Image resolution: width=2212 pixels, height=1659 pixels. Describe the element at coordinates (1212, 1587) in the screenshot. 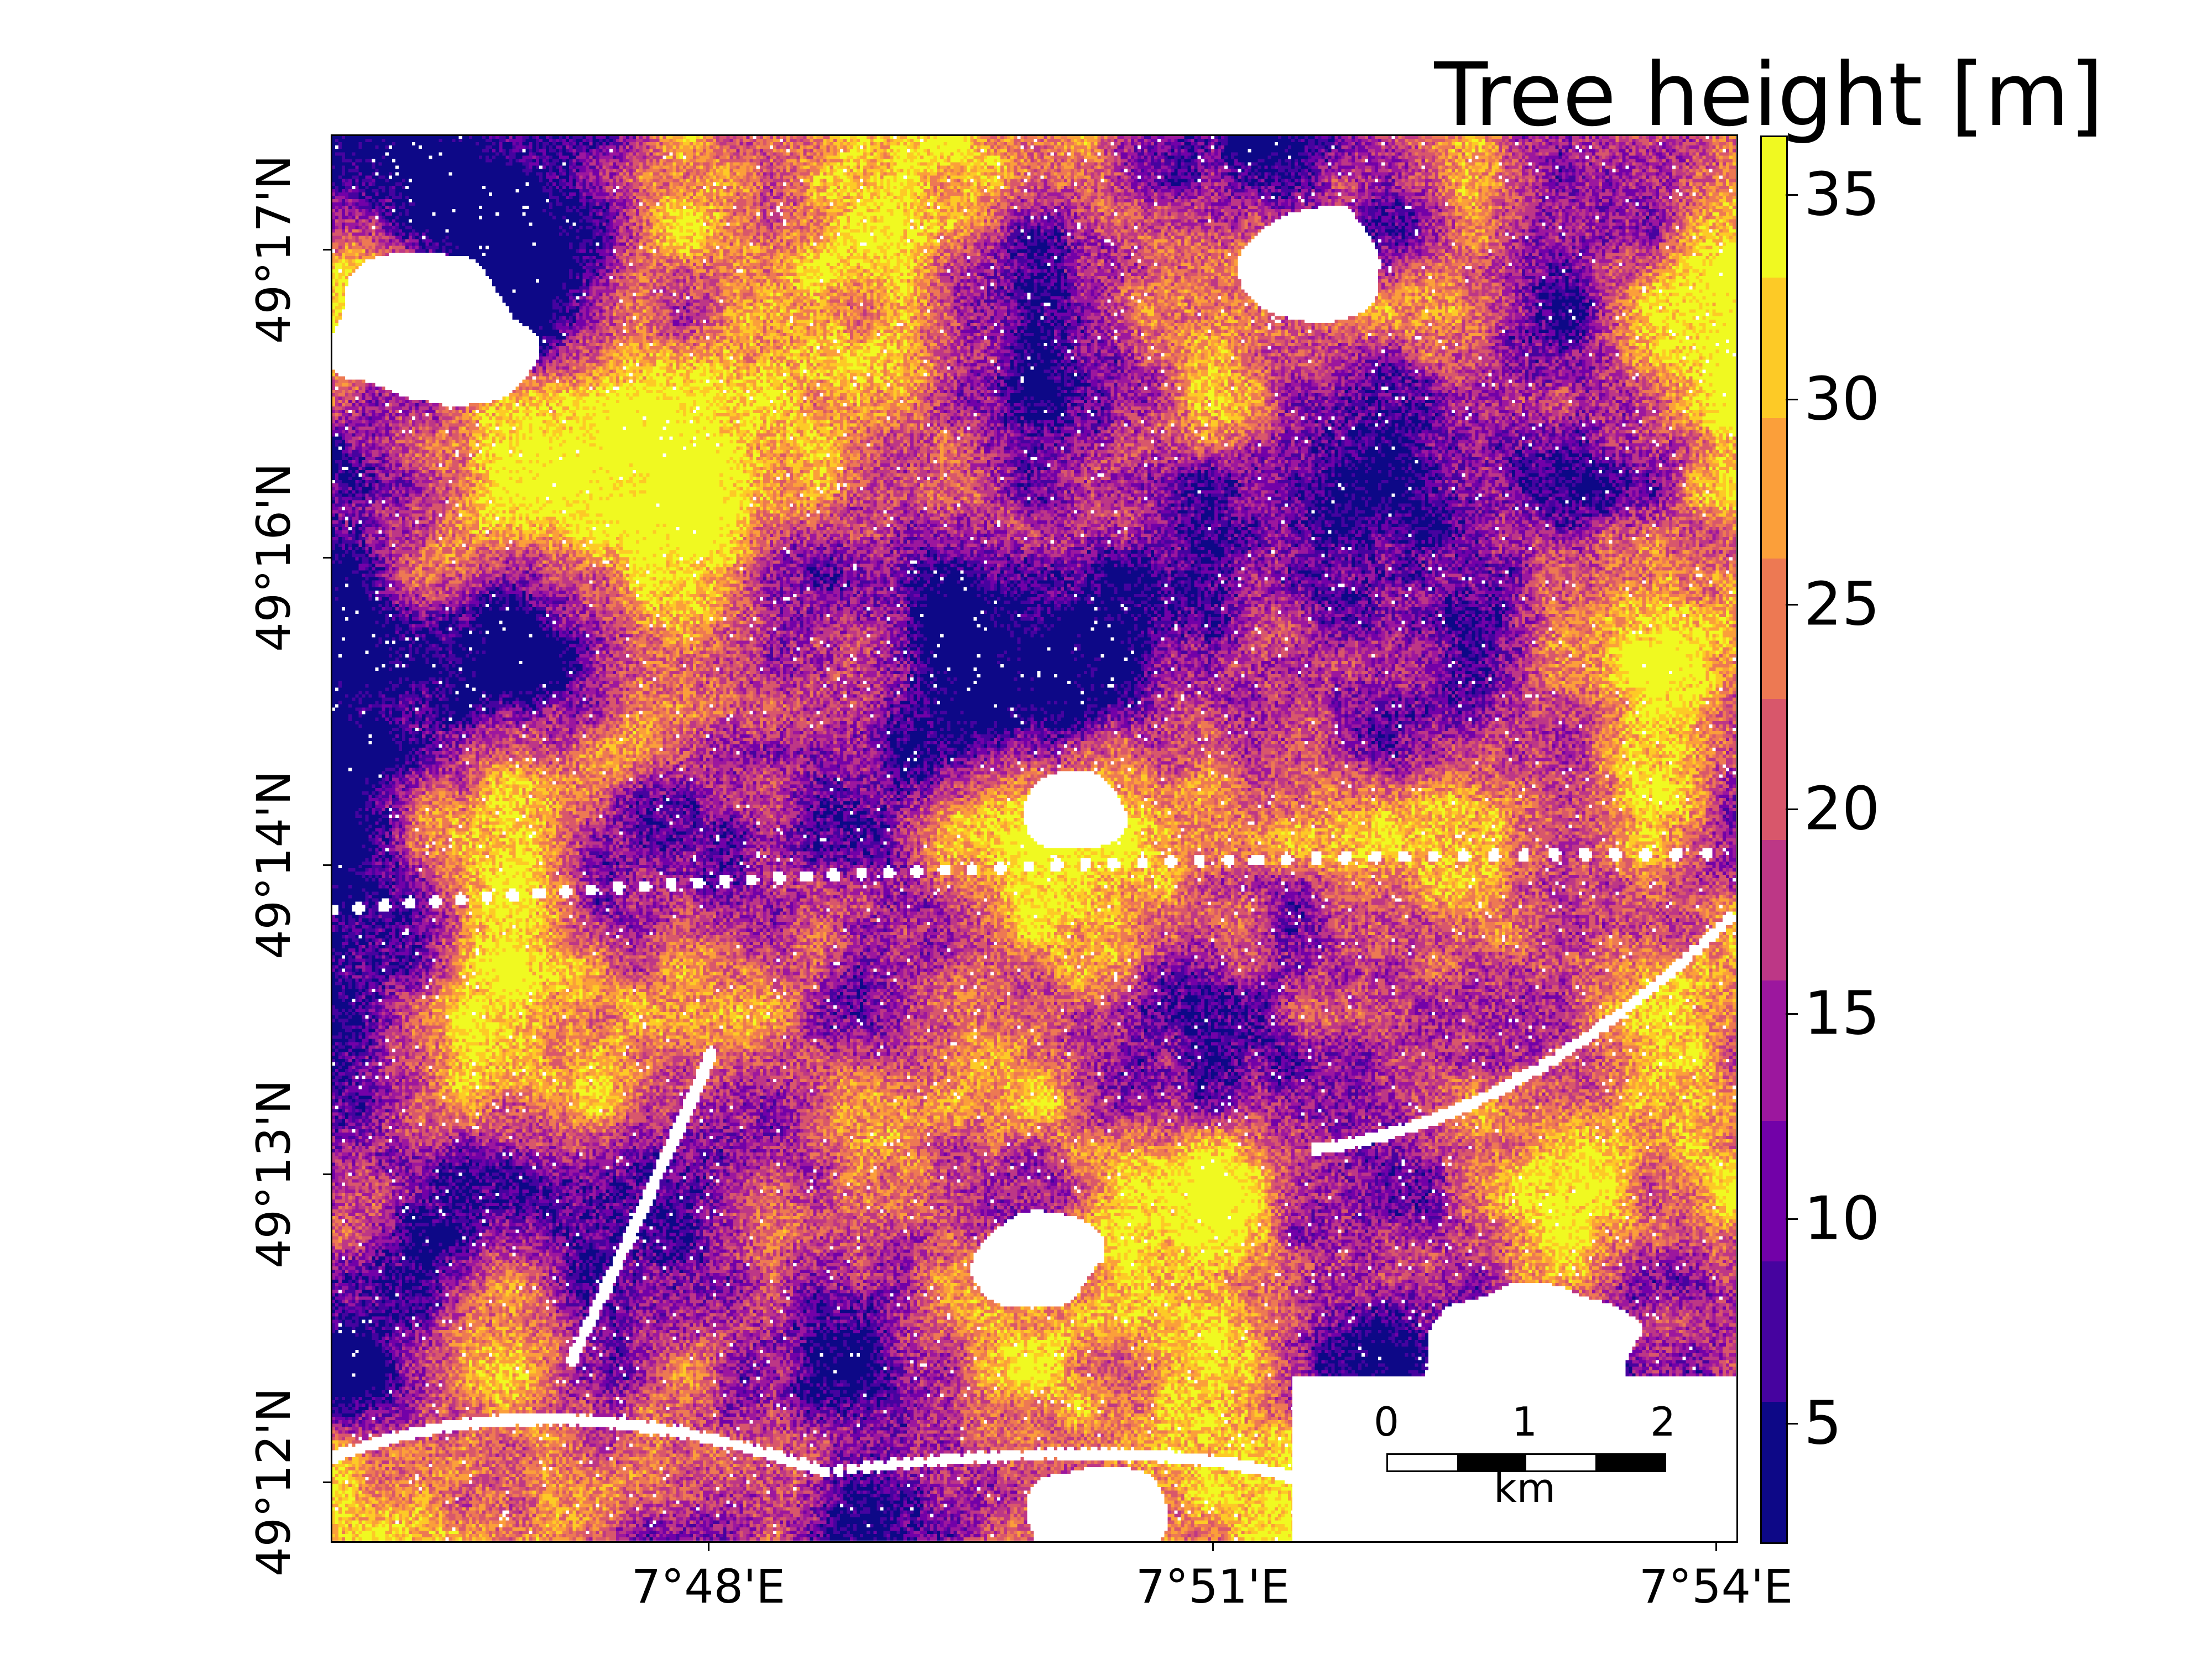

I see `x-tick-label: 7°51'E` at that location.